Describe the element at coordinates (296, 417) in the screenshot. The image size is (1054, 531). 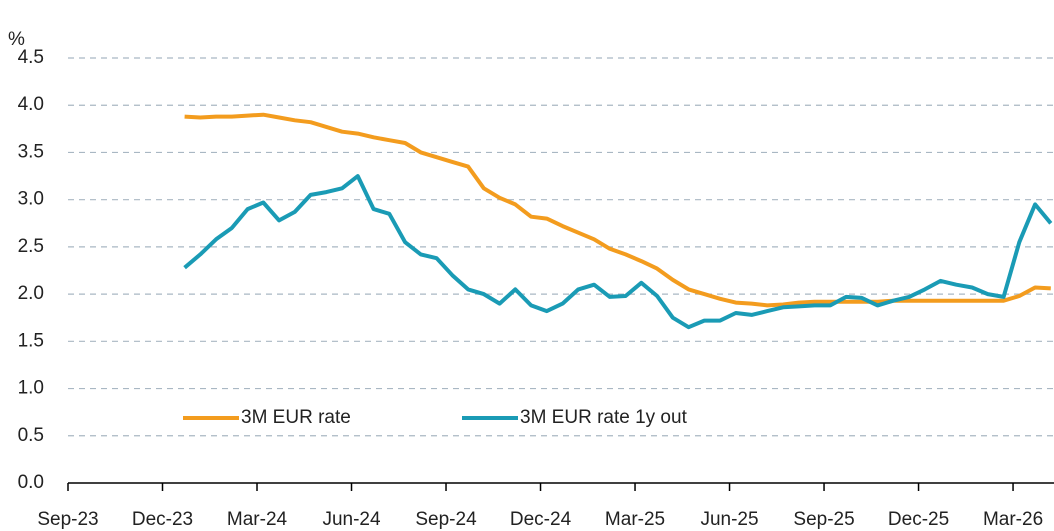
I see `legend-label: 3M EUR rate` at that location.